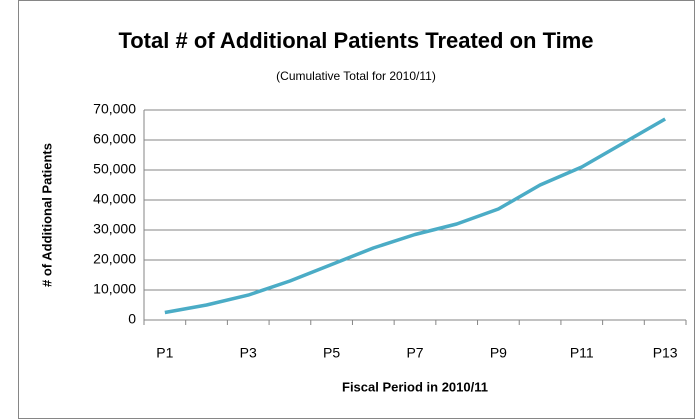  I want to click on y-tick-label: 10,000, so click(114, 289).